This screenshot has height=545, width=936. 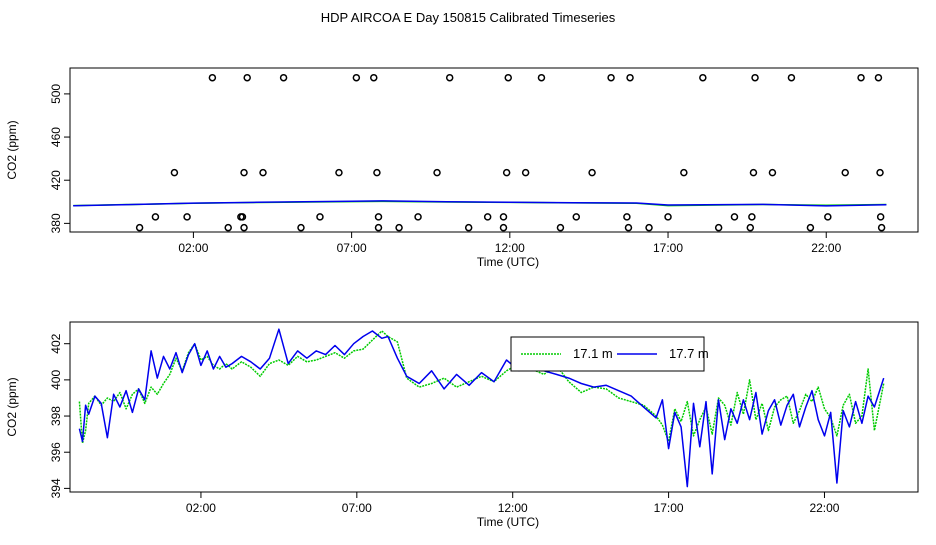 I want to click on series-line, so click(x=480, y=203).